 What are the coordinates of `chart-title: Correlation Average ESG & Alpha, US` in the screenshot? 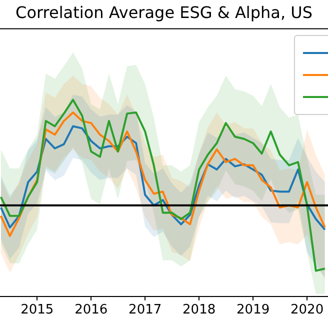 It's located at (164, 12).